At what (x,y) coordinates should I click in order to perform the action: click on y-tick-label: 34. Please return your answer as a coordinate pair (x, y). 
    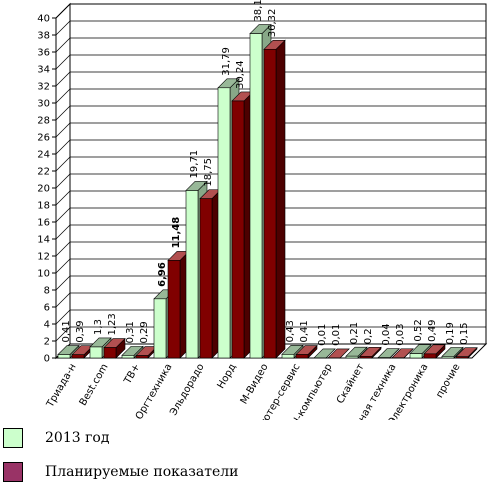
    Looking at the image, I should click on (43, 70).